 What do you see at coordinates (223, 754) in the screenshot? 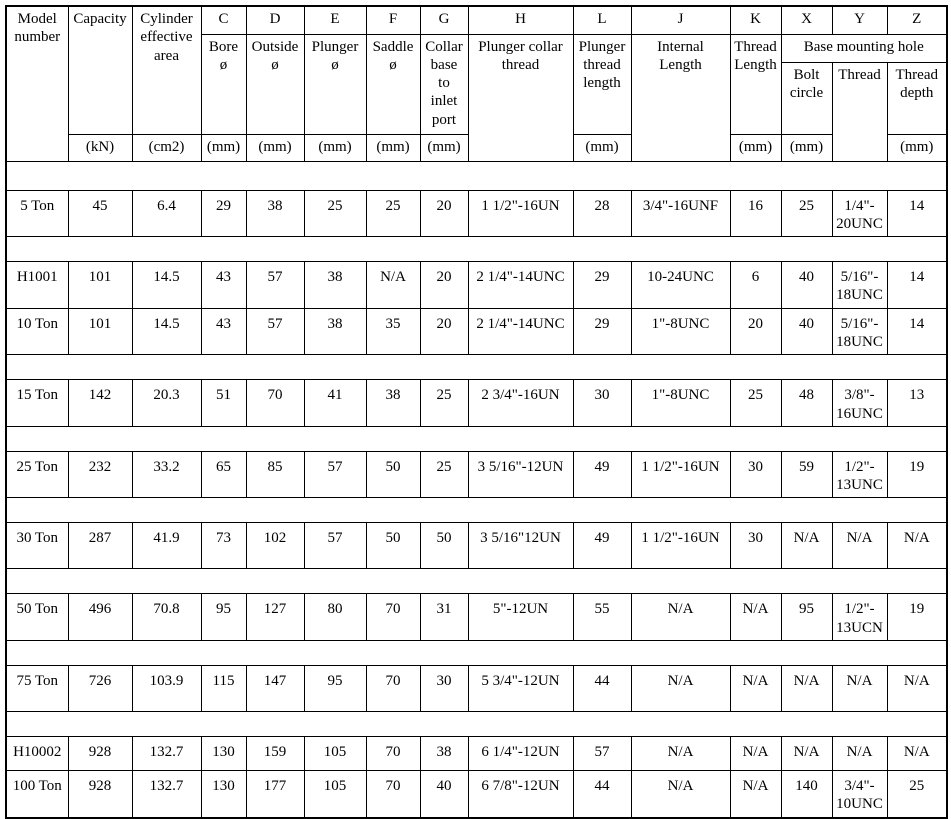
I see `cell-c: 130` at bounding box center [223, 754].